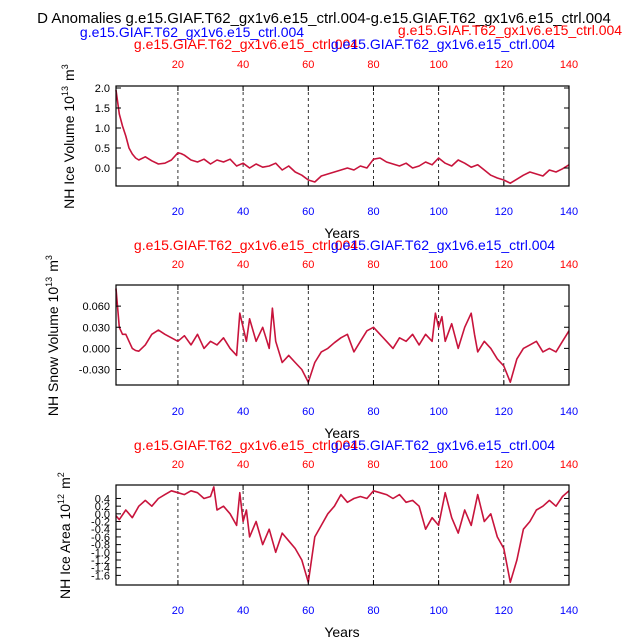  Describe the element at coordinates (100, 561) in the screenshot. I see `y-tick-label: -1.2` at that location.